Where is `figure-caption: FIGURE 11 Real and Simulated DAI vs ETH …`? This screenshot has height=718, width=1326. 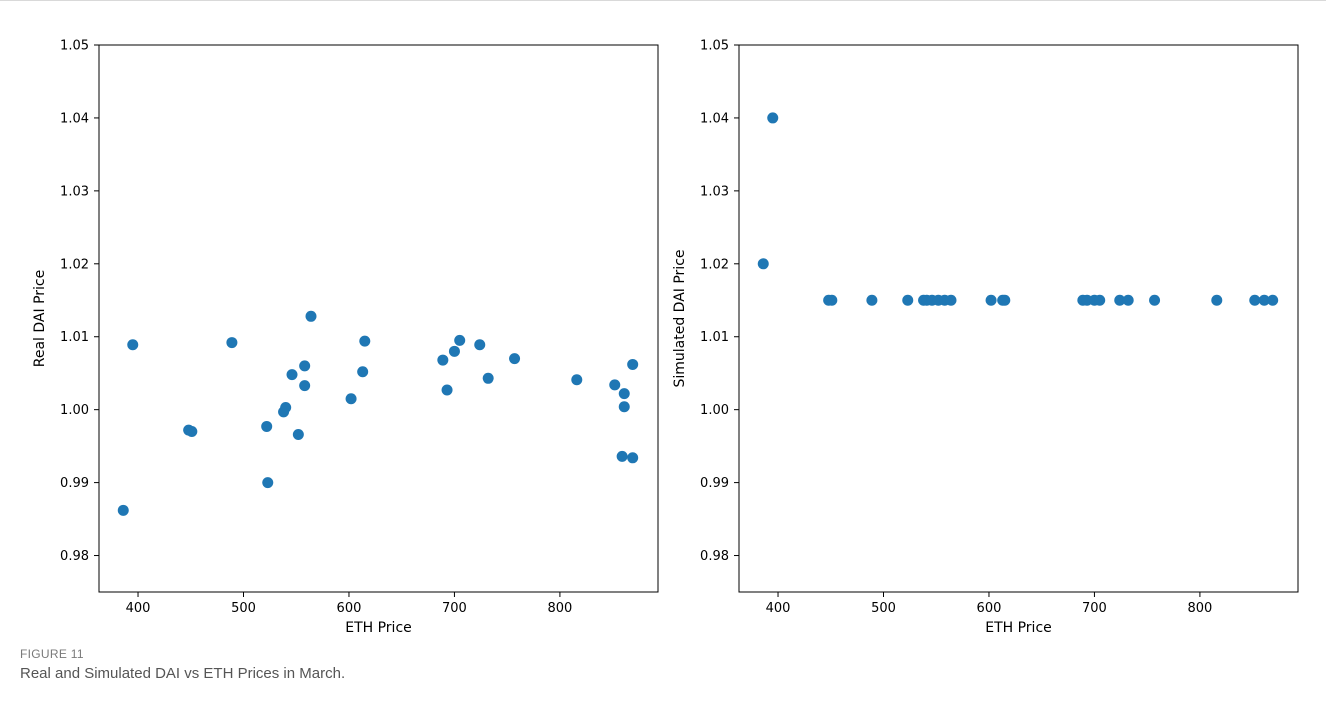
figure-caption: FIGURE 11 Real and Simulated DAI vs ETH … is located at coordinates (660, 664).